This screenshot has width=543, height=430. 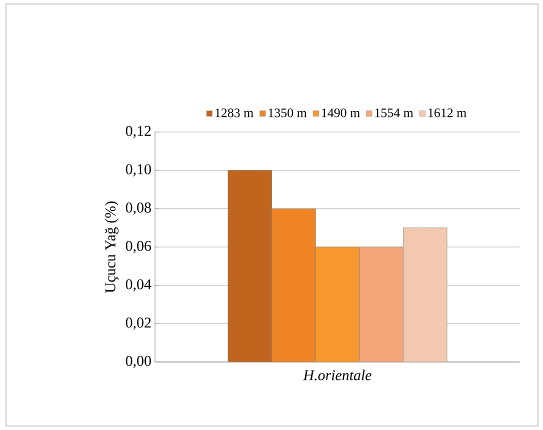 What do you see at coordinates (341, 113) in the screenshot?
I see `legend-label: 1490 m` at bounding box center [341, 113].